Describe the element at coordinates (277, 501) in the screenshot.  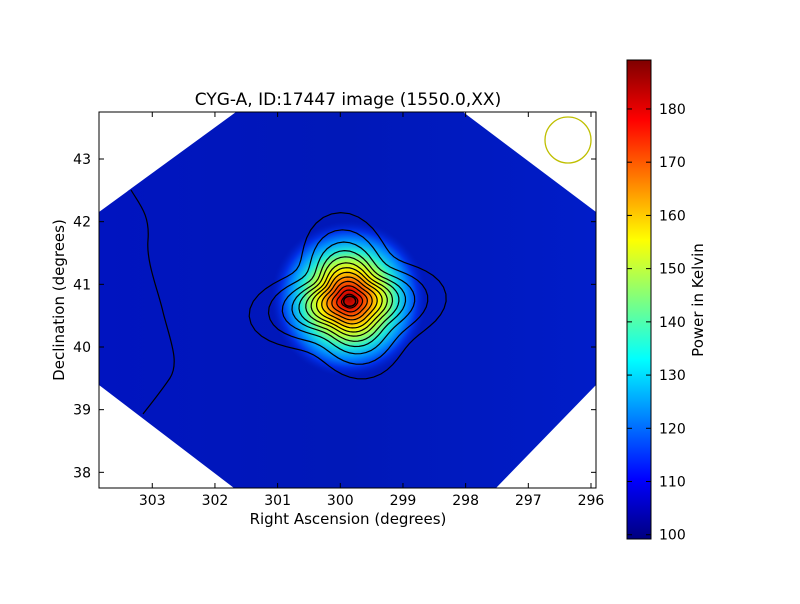
I see `x-tick-label: 301` at that location.